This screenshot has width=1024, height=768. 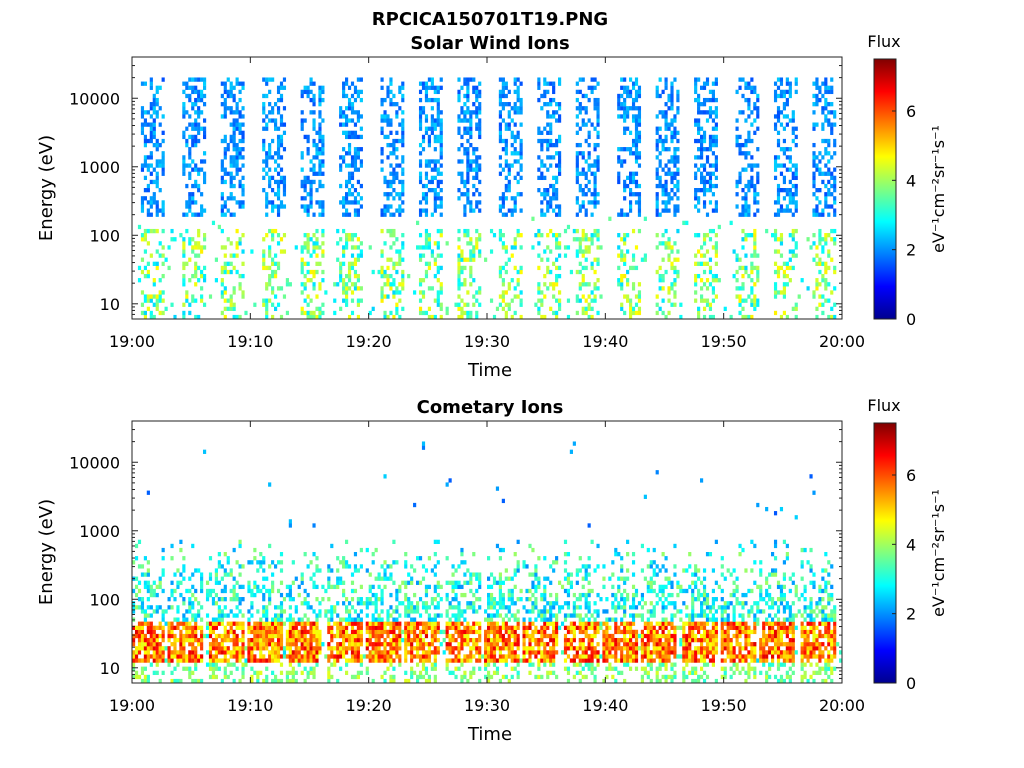 I want to click on solar-wind-x-label: Time, so click(x=489, y=370).